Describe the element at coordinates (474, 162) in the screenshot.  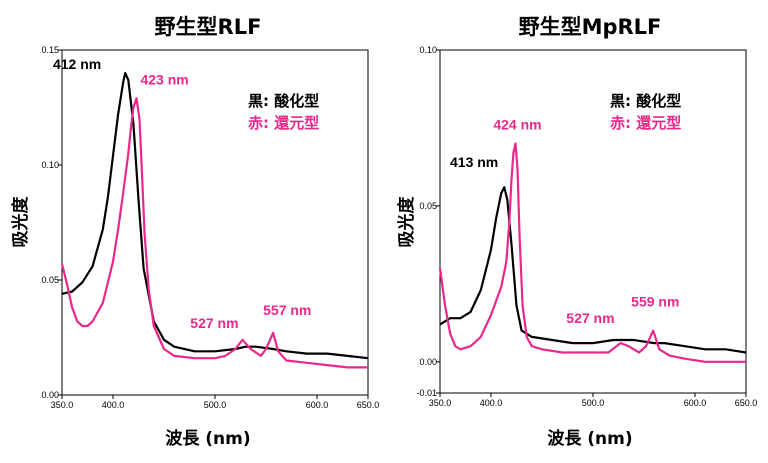
I see `peak-label: 413 nm` at that location.